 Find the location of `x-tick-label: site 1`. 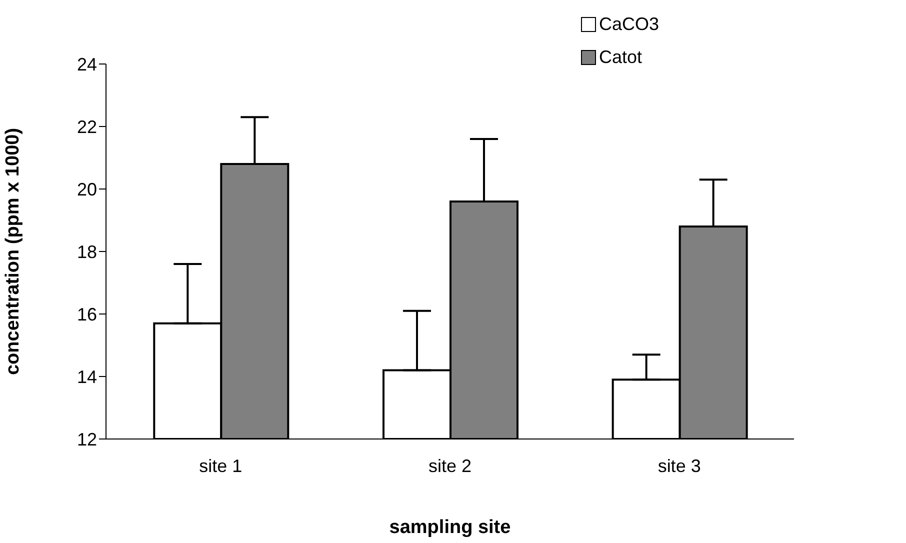

x-tick-label: site 1 is located at coordinates (220, 466).